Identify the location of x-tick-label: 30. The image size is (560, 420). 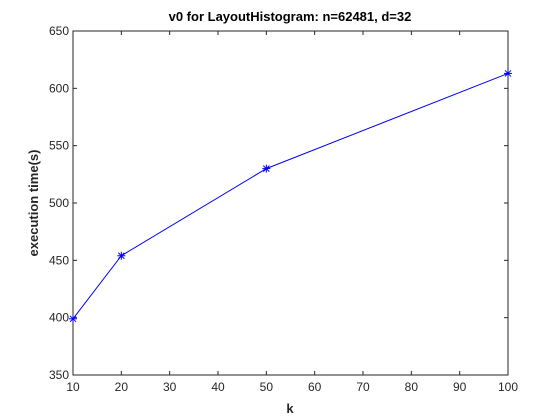
(170, 387).